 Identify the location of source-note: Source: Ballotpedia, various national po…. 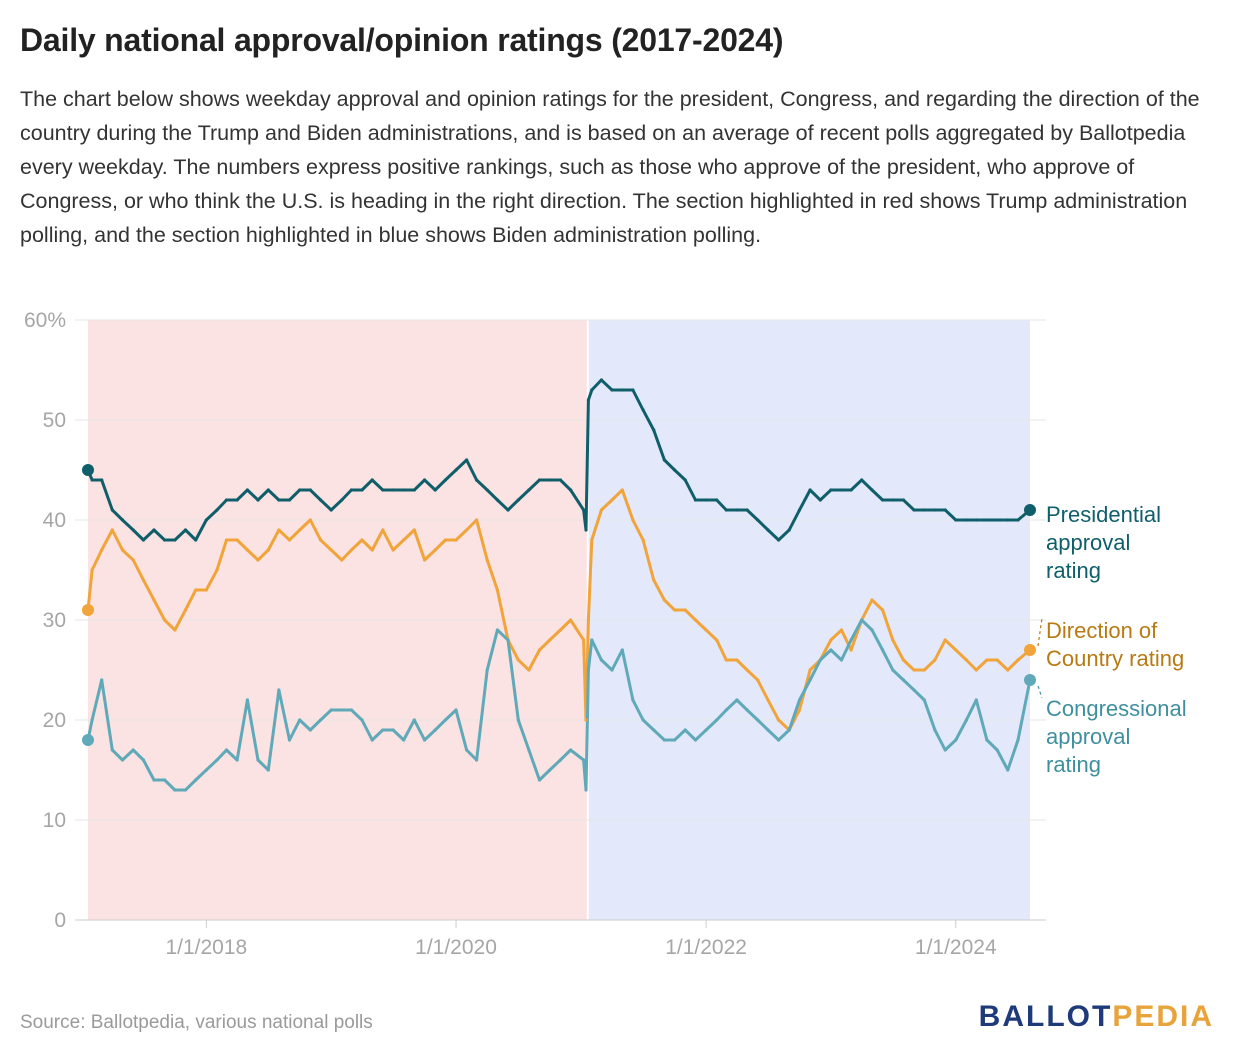
(196, 1022).